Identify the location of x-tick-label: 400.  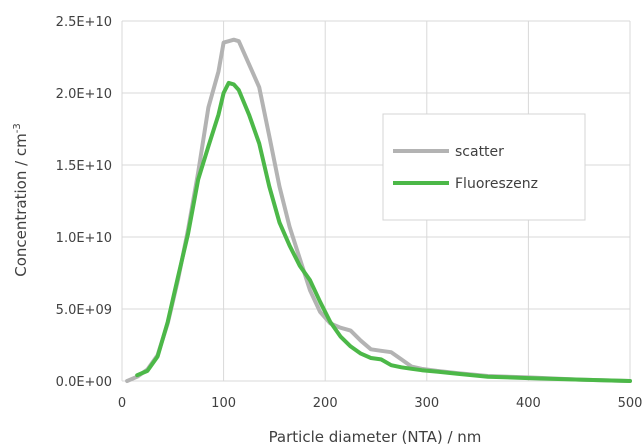
(528, 403).